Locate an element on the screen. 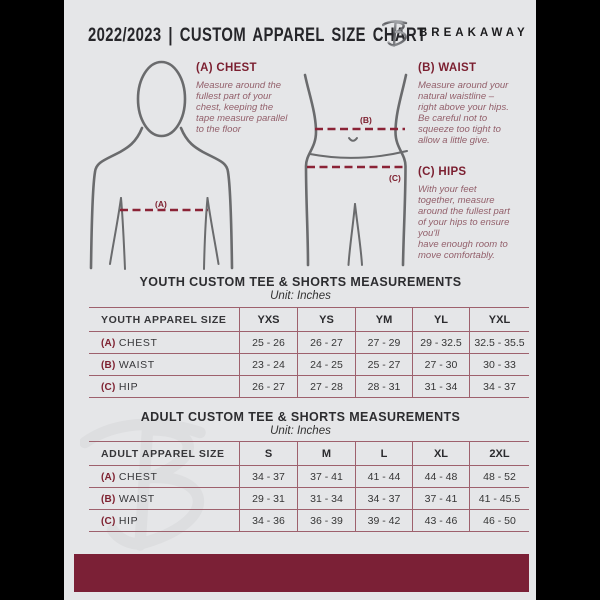  breakaway-monogram-icon is located at coordinates (395, 33).